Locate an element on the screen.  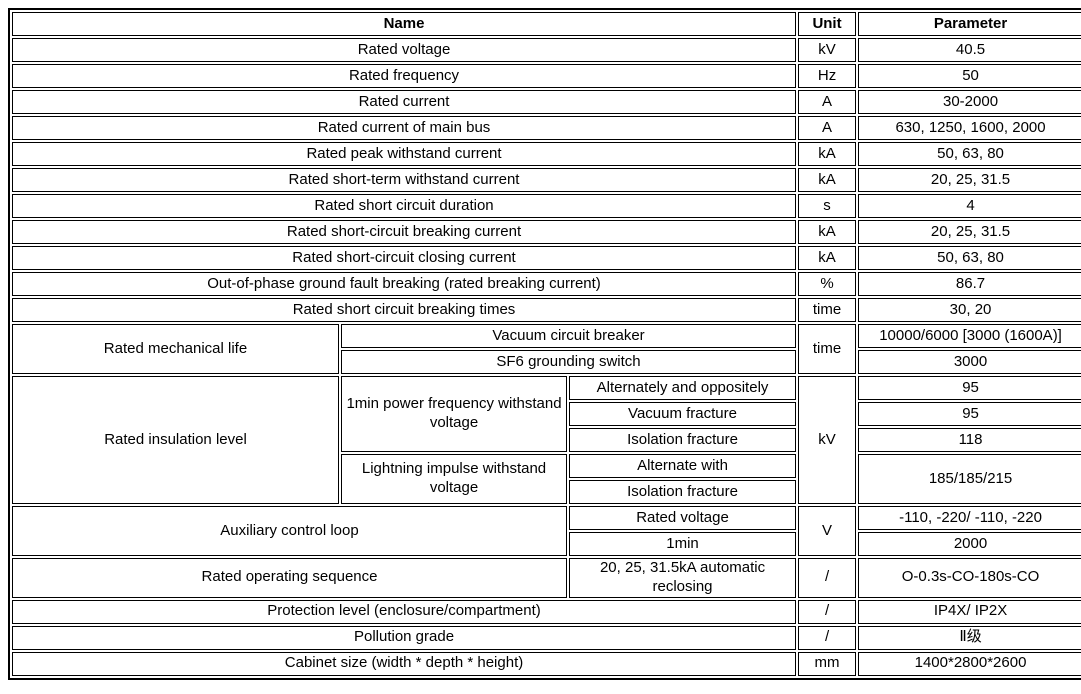
table-row-aux-1min: 1min 2000 is located at coordinates (546, 544).